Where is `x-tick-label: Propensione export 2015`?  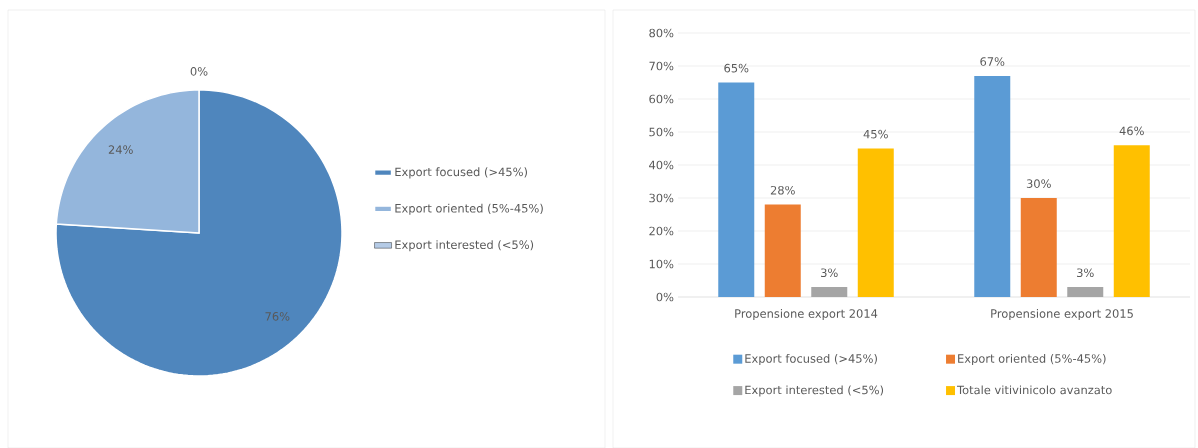
x-tick-label: Propensione export 2015 is located at coordinates (1062, 315).